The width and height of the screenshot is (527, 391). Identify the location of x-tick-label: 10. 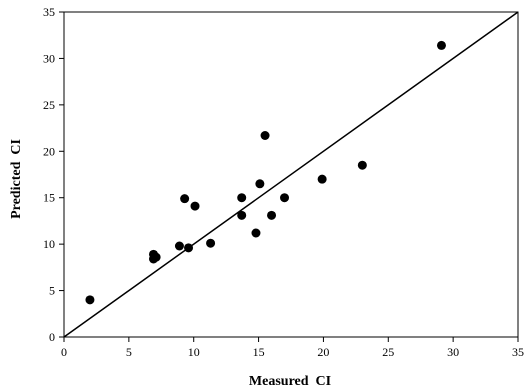
(194, 352).